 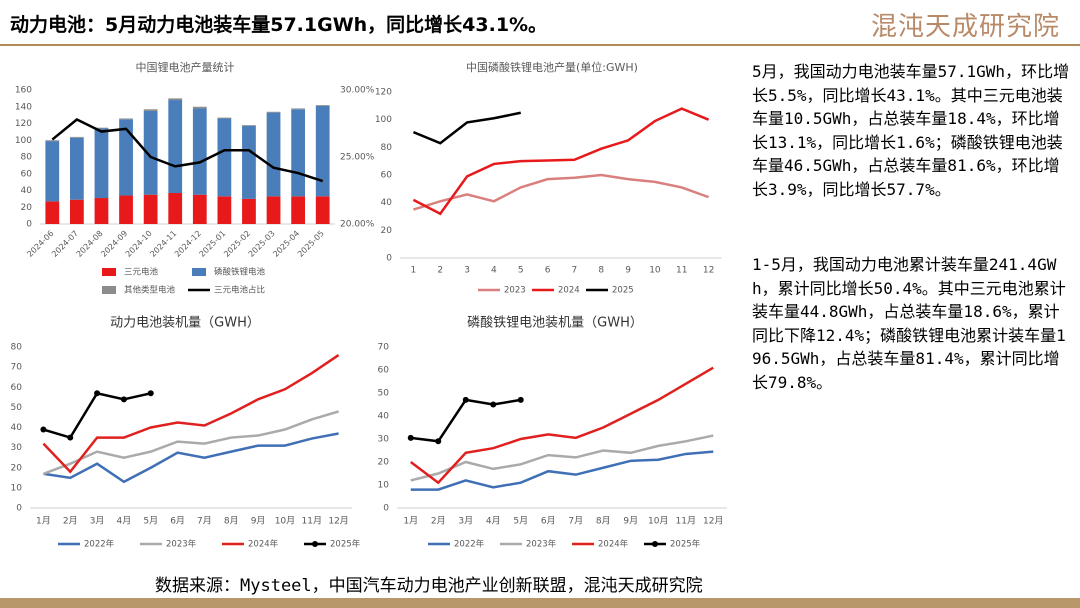 I want to click on x-tick-label: 5月, so click(x=520, y=521).